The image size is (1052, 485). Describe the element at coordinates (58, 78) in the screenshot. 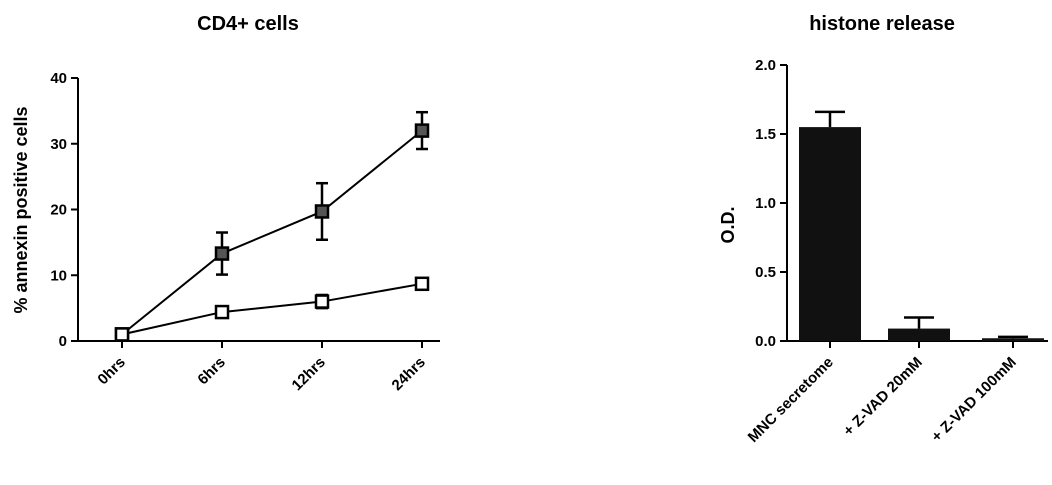

I see `cd4-y-tick-label: 40` at that location.